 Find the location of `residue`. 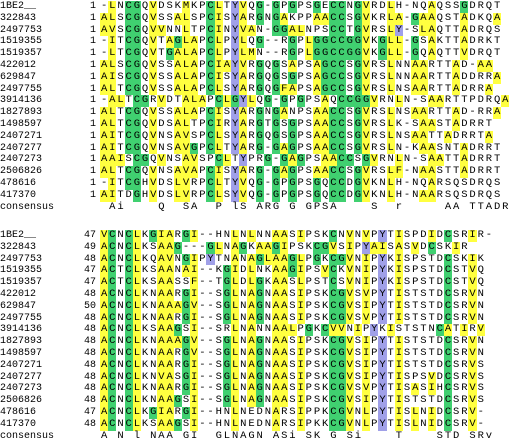

residue is located at coordinates (391, 437).